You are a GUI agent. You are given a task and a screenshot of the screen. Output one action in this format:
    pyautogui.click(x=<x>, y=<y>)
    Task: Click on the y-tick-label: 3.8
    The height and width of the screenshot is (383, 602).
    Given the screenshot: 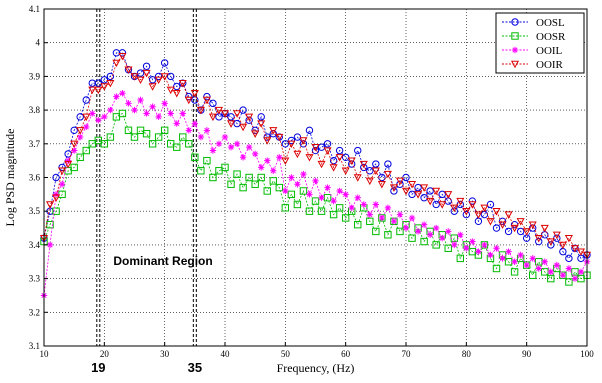 What is the action you would take?
    pyautogui.click(x=35, y=110)
    